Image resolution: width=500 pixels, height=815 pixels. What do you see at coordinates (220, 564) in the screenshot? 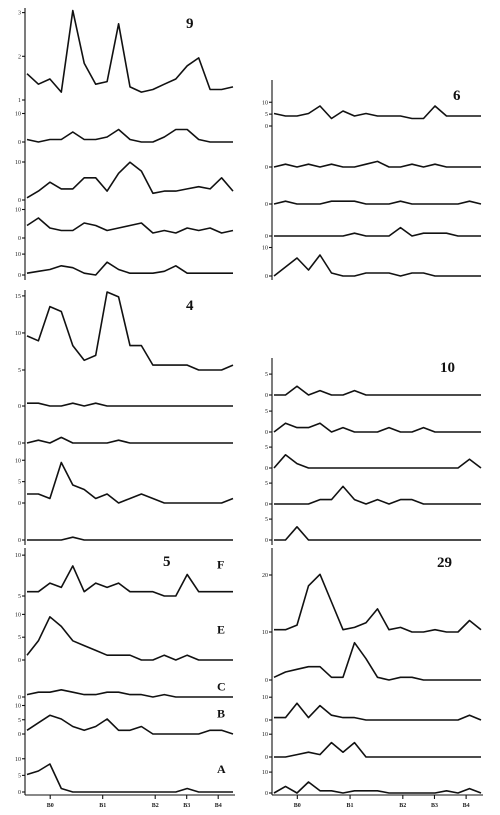
I see `series-label: F` at bounding box center [220, 564].